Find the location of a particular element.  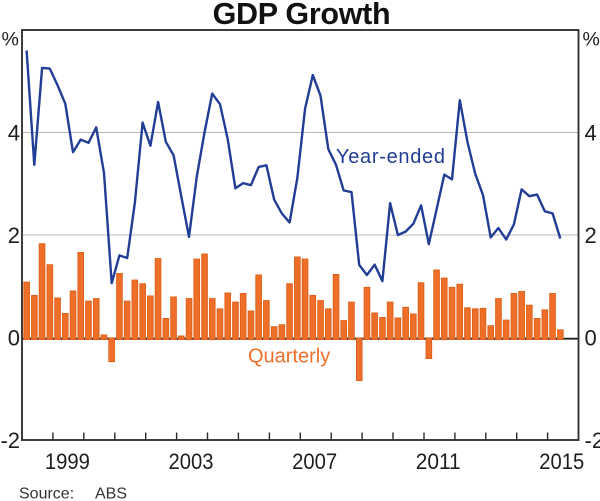

svg-text: Year-ended is located at coordinates (391, 157).